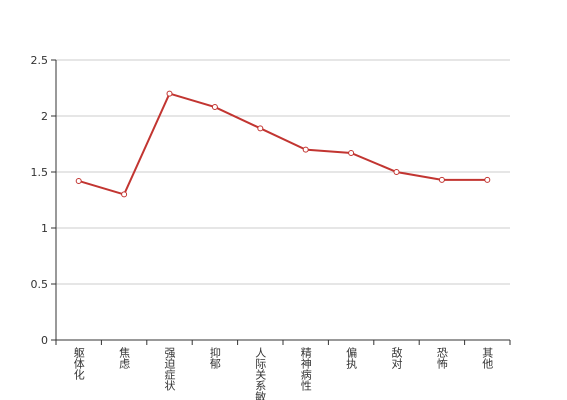 This screenshot has width=567, height=400. Describe the element at coordinates (441, 358) in the screenshot. I see `x-tick-label: 恐怖` at that location.